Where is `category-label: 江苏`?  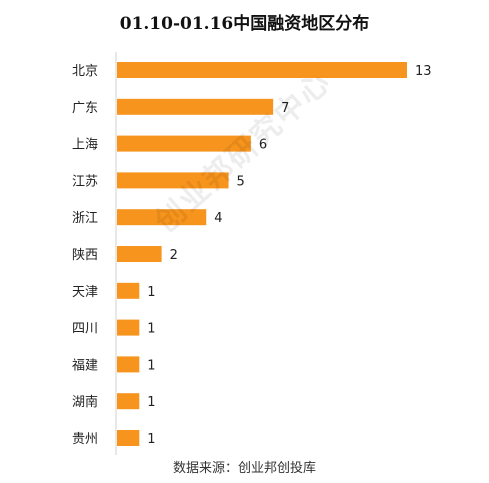 category-label: 江苏 is located at coordinates (85, 181).